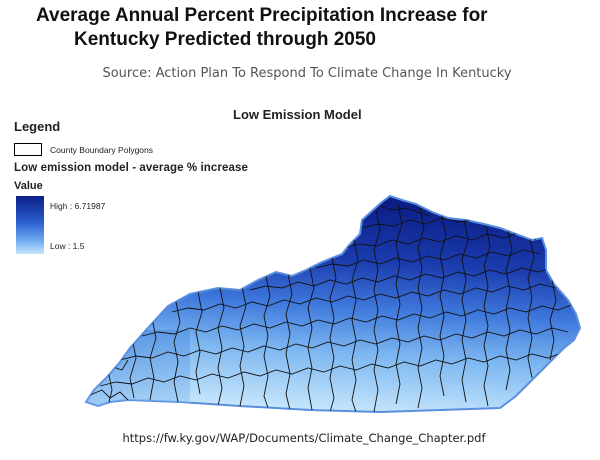 This screenshot has width=600, height=460. What do you see at coordinates (78, 206) in the screenshot?
I see `legend-high-label: High : 6.71987` at bounding box center [78, 206].